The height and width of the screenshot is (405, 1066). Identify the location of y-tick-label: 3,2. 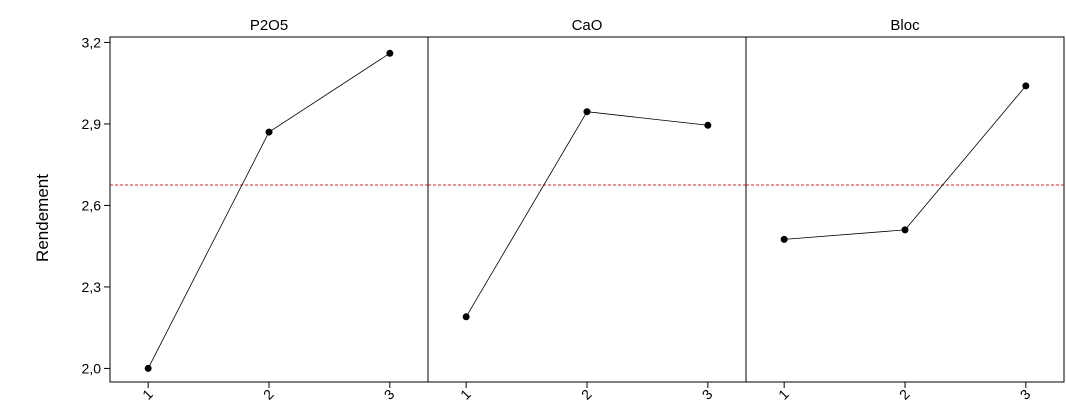
(92, 42).